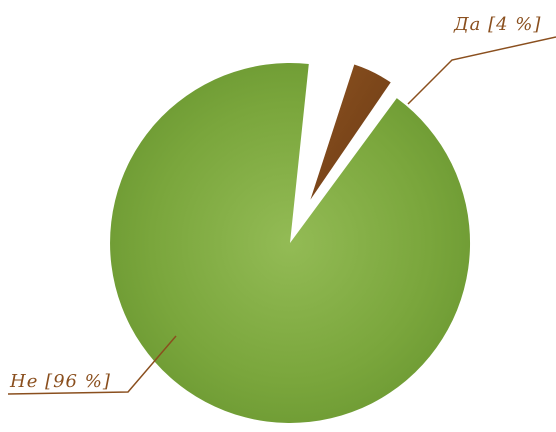 Image resolution: width=556 pixels, height=432 pixels. I want to click on pie-slice-da, so click(350, 132).